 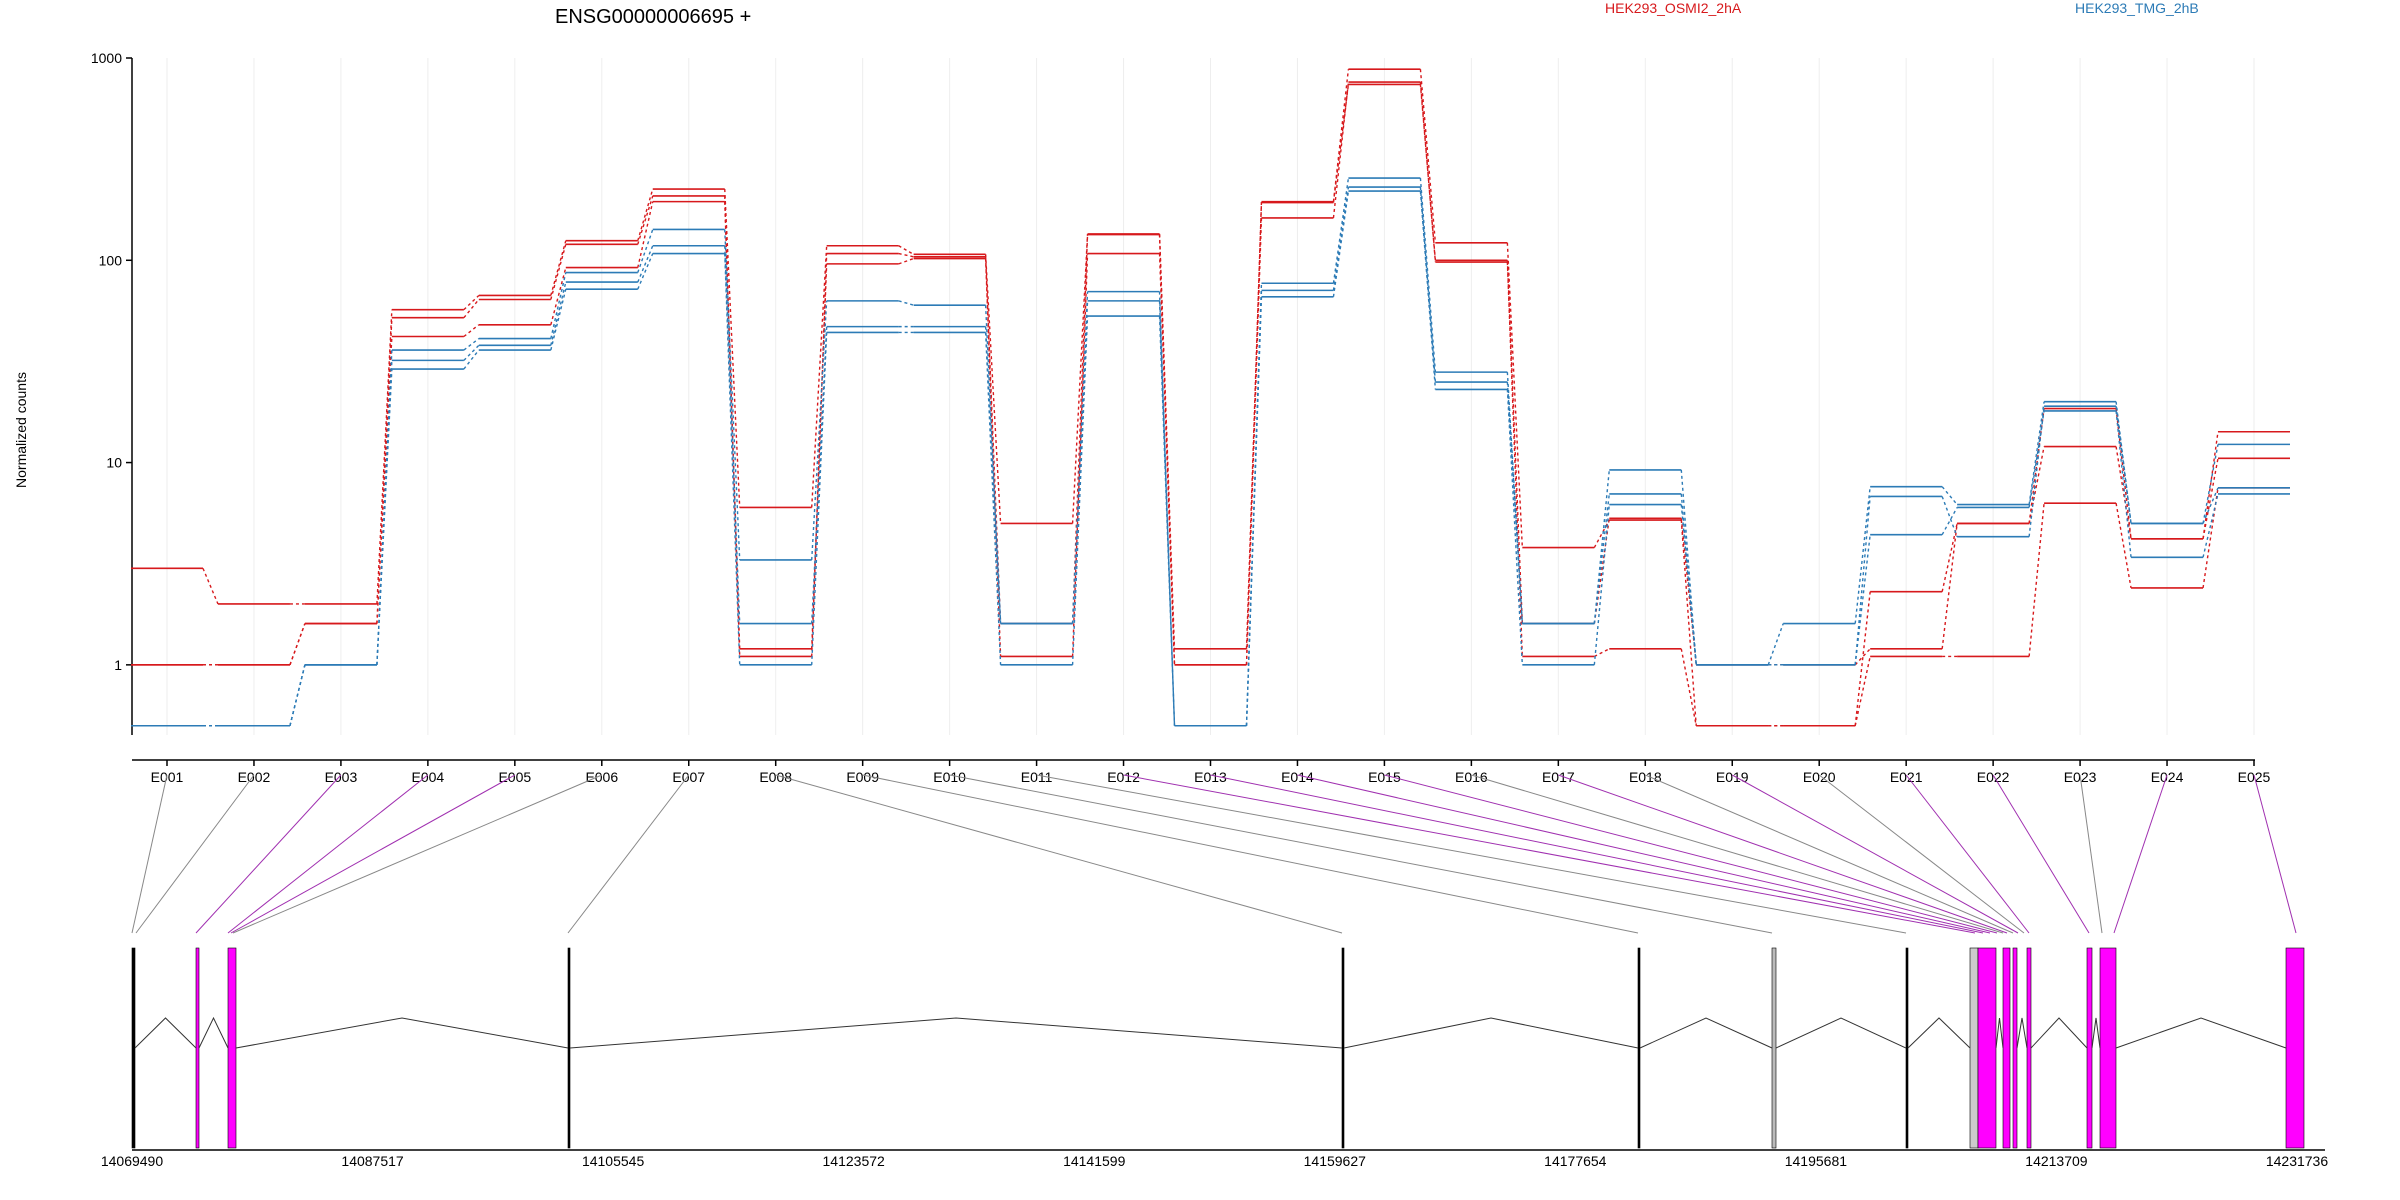 I want to click on x-tick-label: E006, so click(x=601, y=777).